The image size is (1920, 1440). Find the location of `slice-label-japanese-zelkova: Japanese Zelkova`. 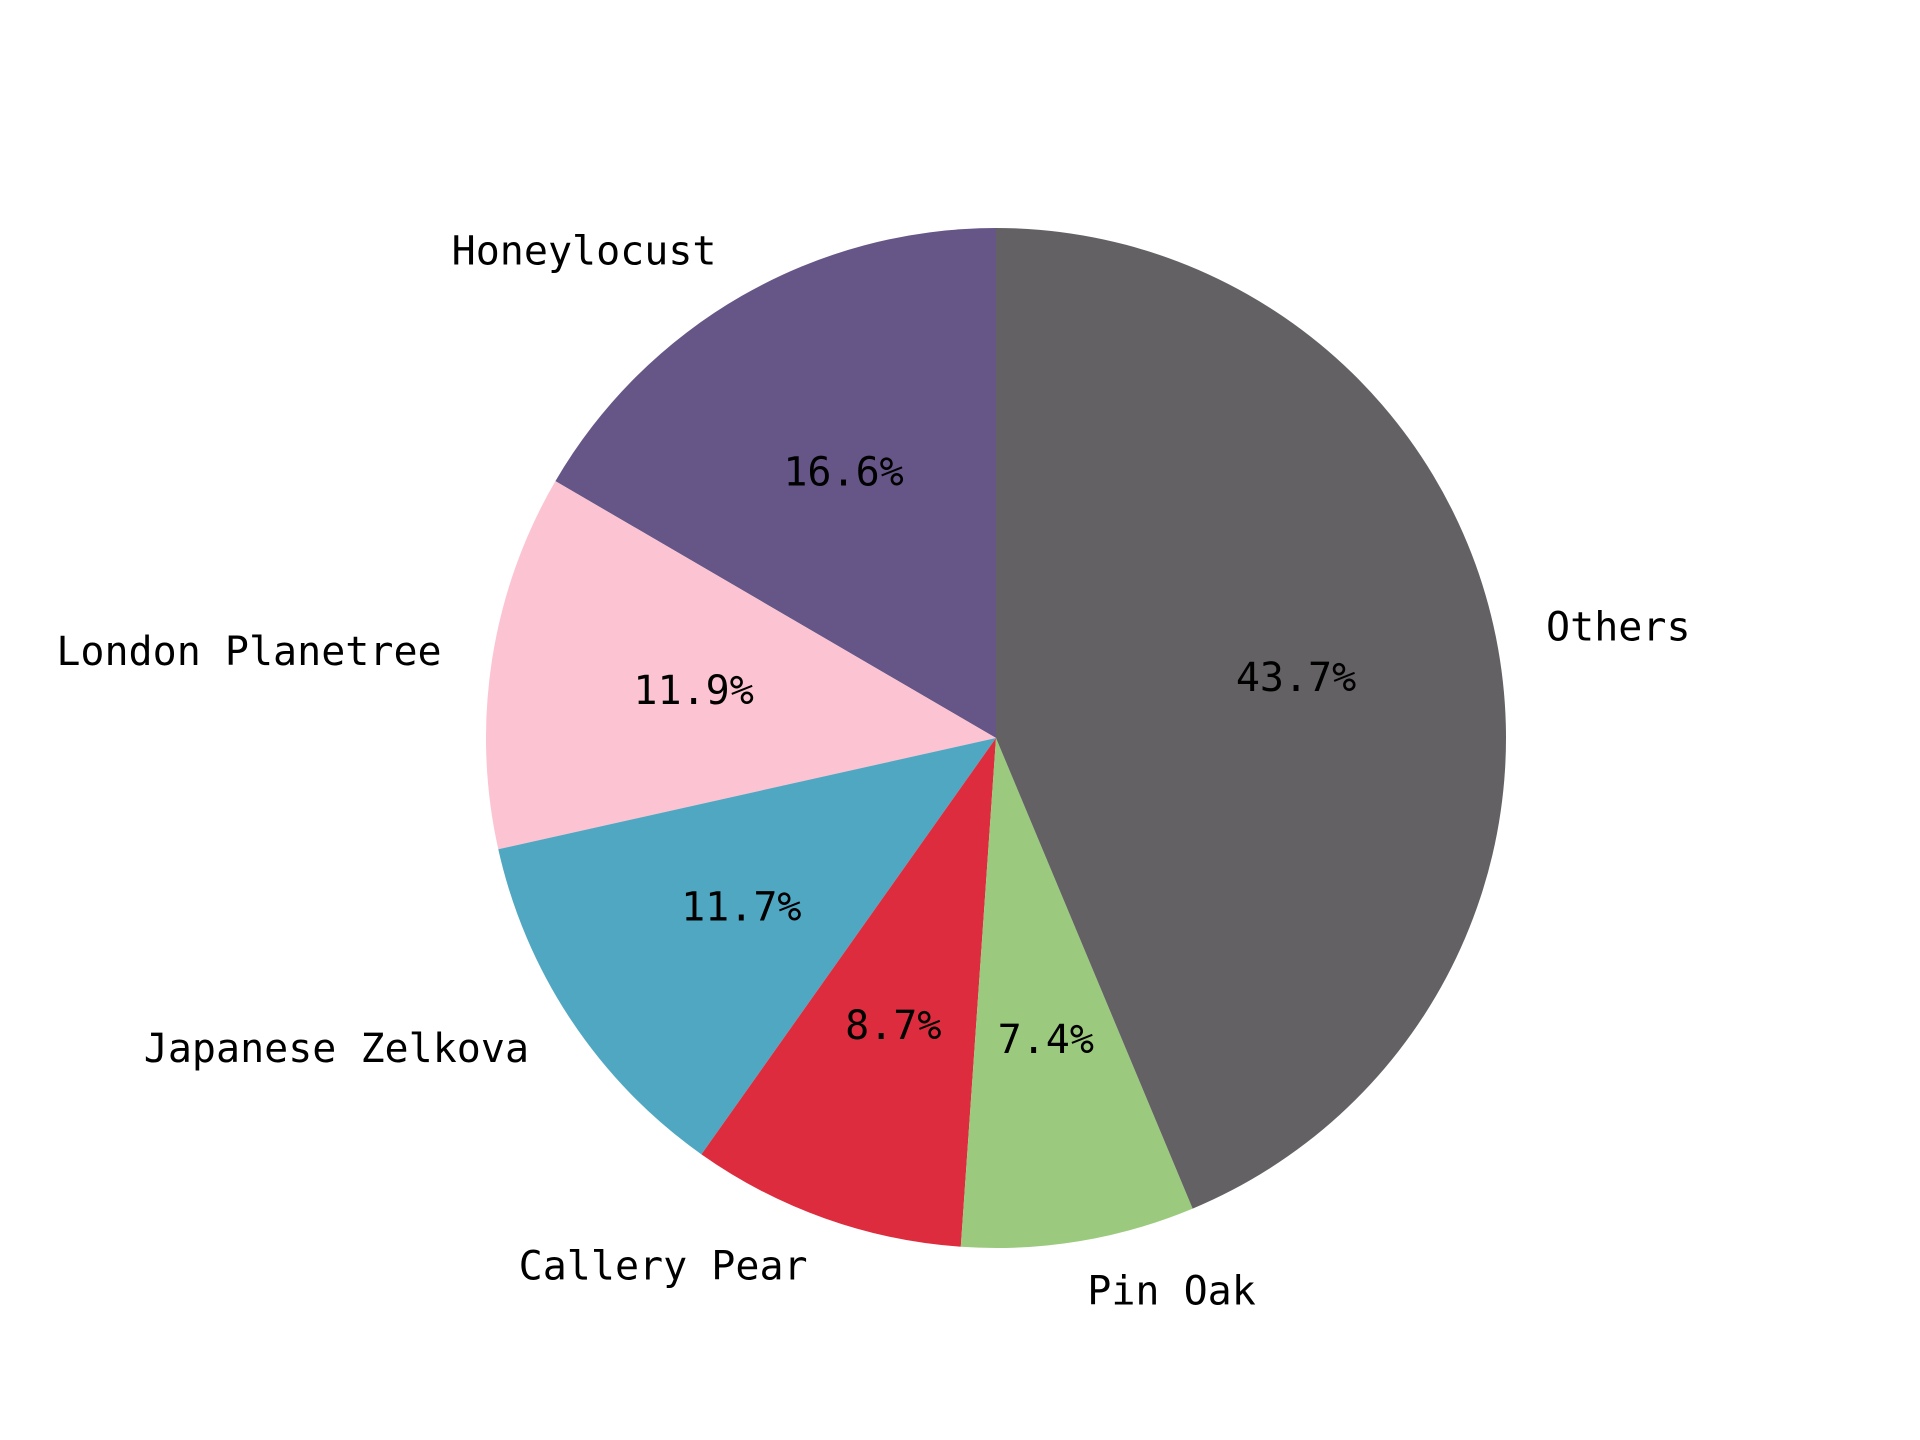

slice-label-japanese-zelkova: Japanese Zelkova is located at coordinates (336, 1049).